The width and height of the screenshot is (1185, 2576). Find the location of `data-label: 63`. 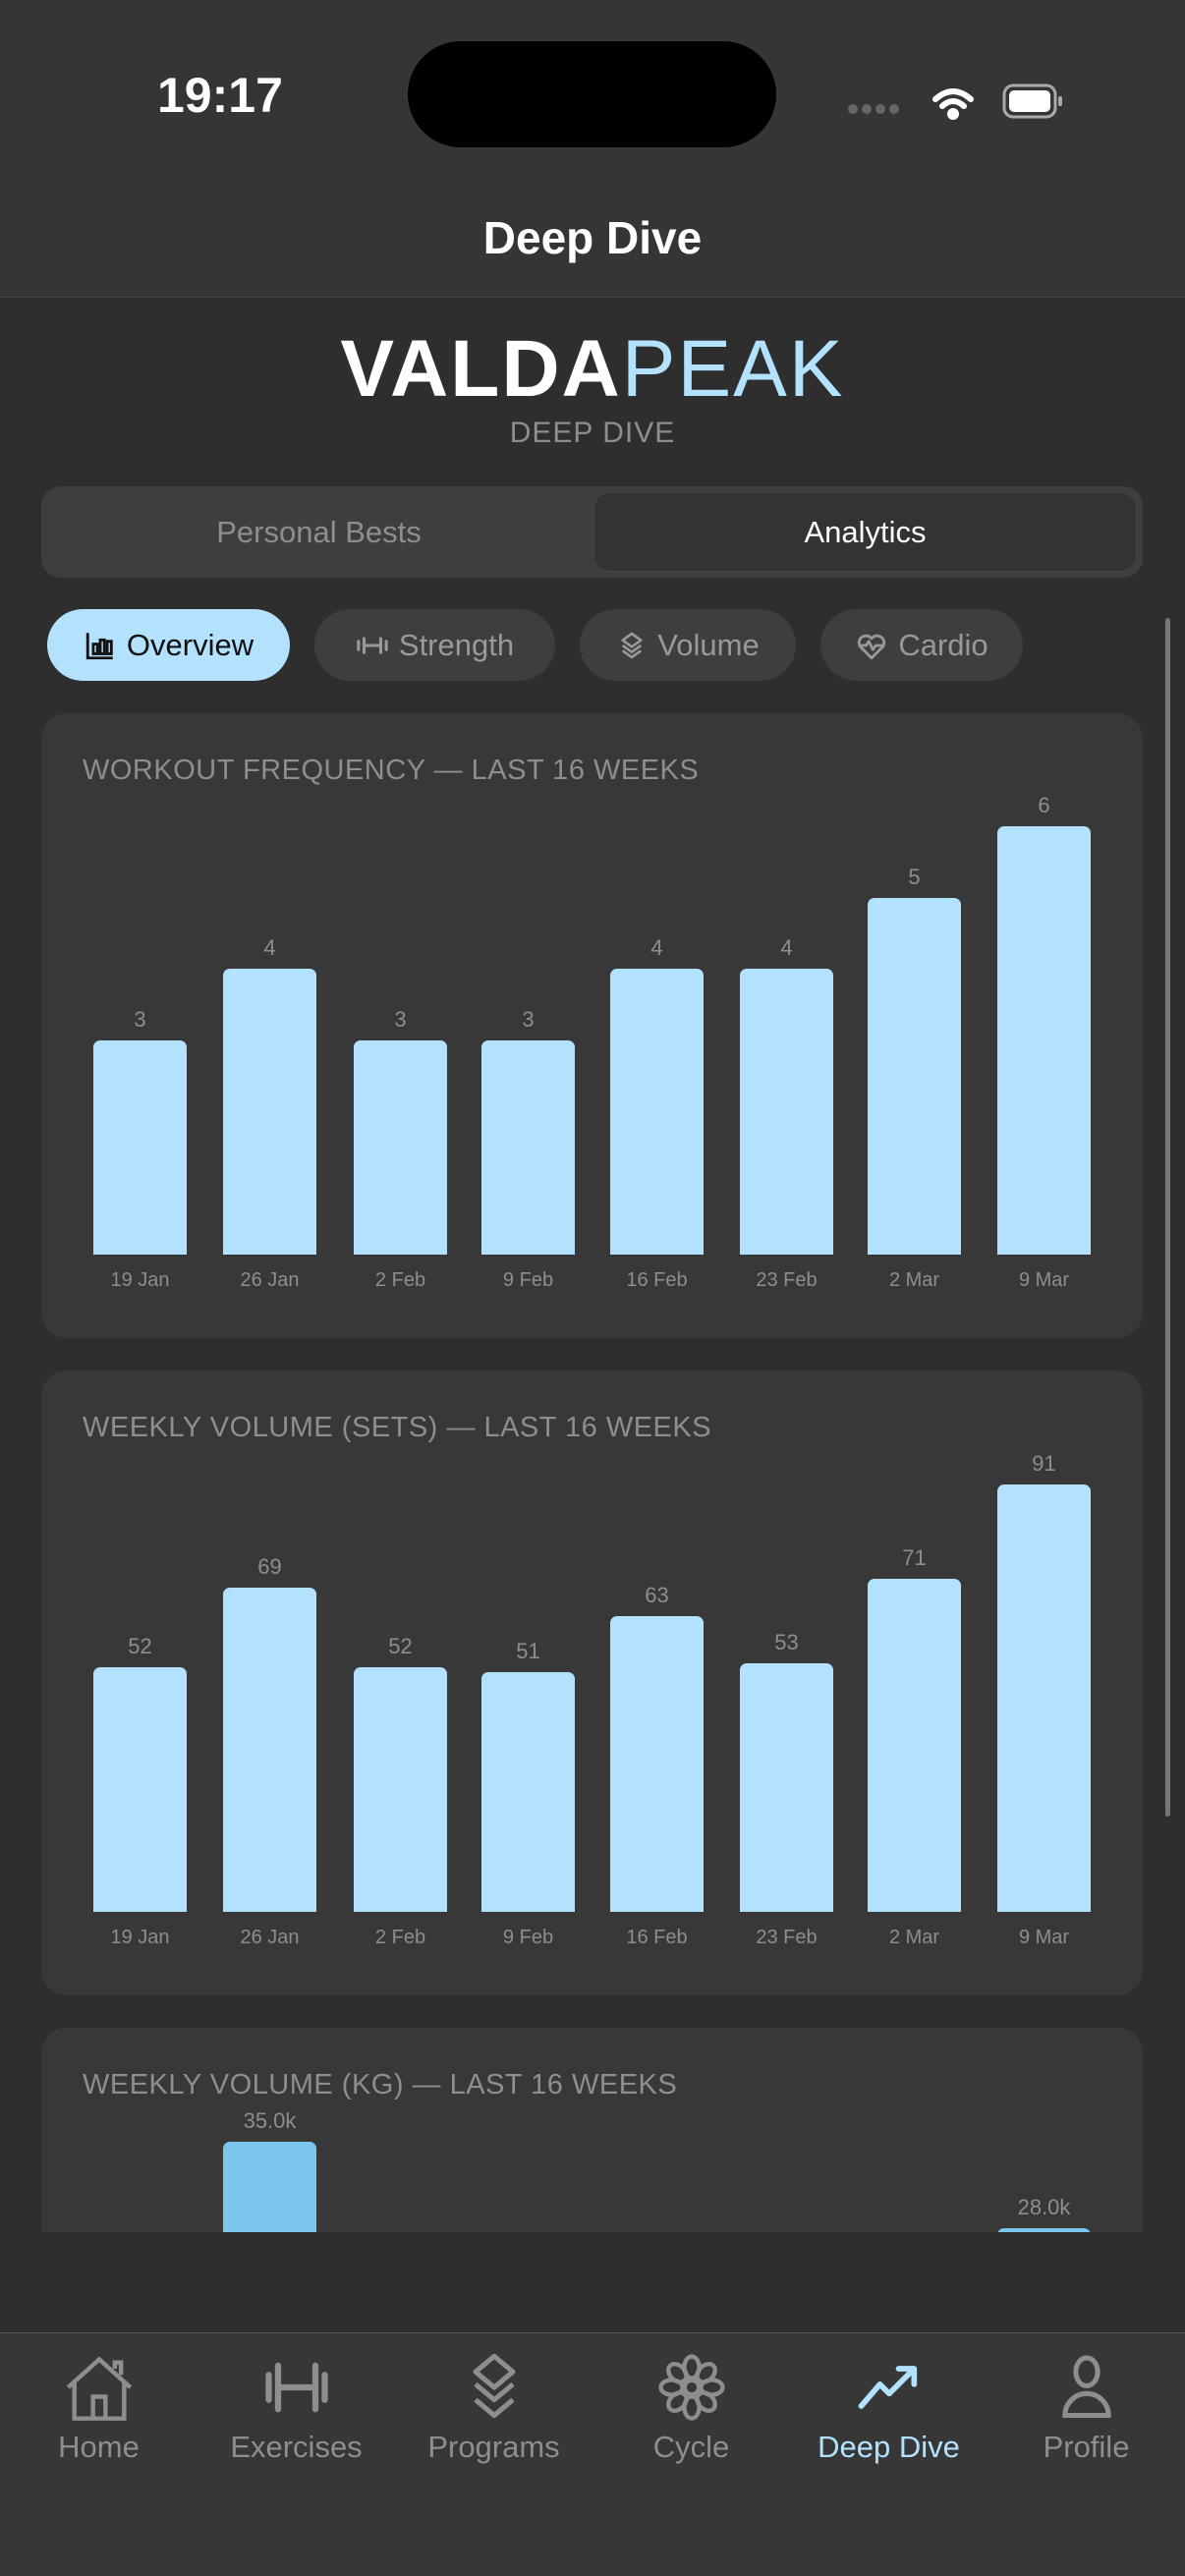

data-label: 63 is located at coordinates (657, 1594).